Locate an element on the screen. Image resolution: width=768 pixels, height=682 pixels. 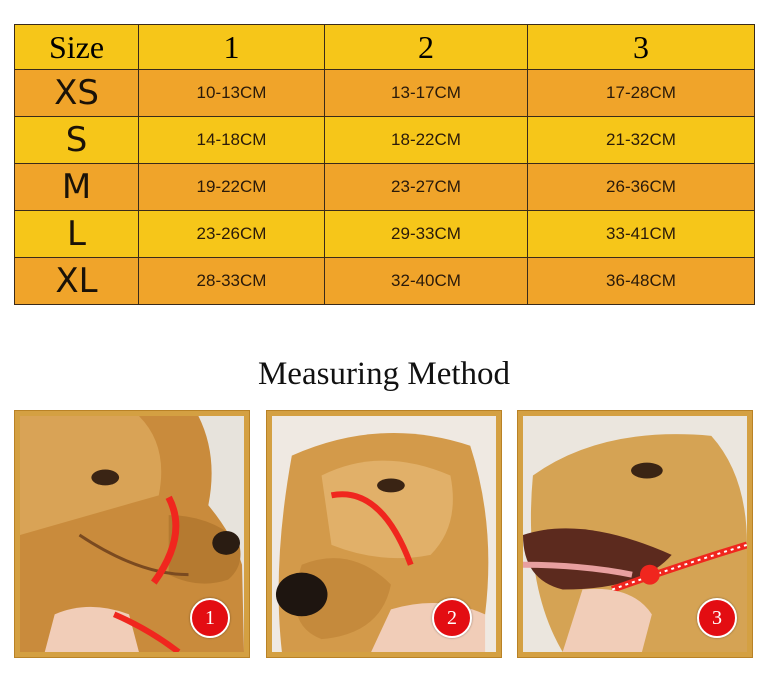
table-row: XL 28-33CM 32-40CM 36-48CM is located at coordinates (384, 281).